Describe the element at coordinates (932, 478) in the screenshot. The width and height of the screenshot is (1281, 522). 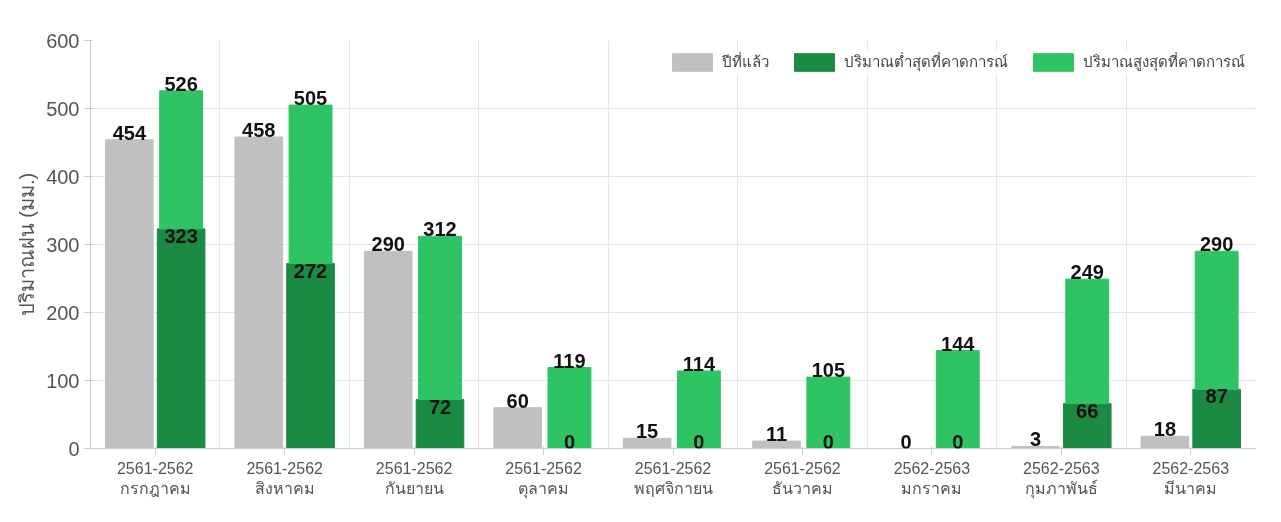
I see `x-tick-label: 2562-2563 มกราคม` at that location.